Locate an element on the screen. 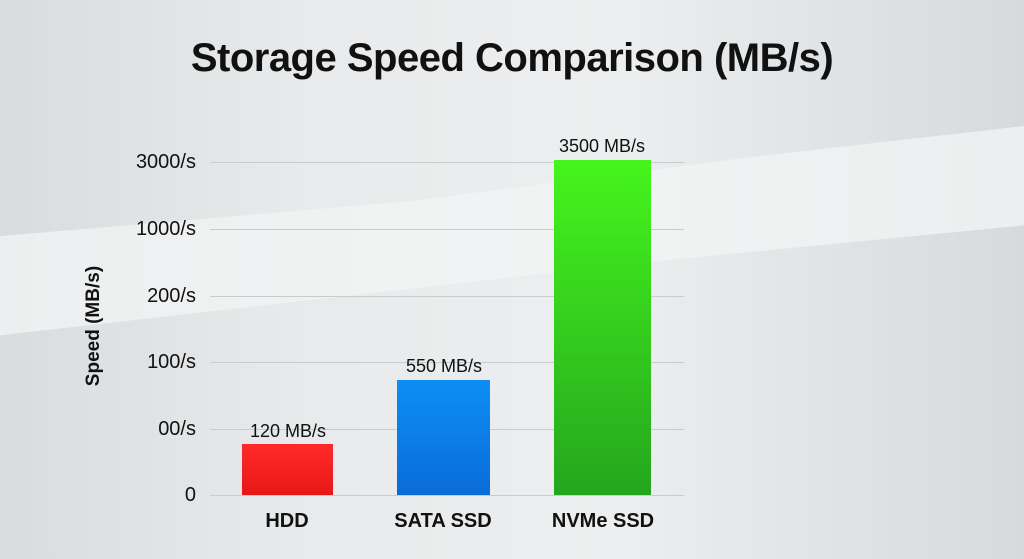 This screenshot has width=1024, height=559. y-tick-5: 3000/s is located at coordinates (165, 162).